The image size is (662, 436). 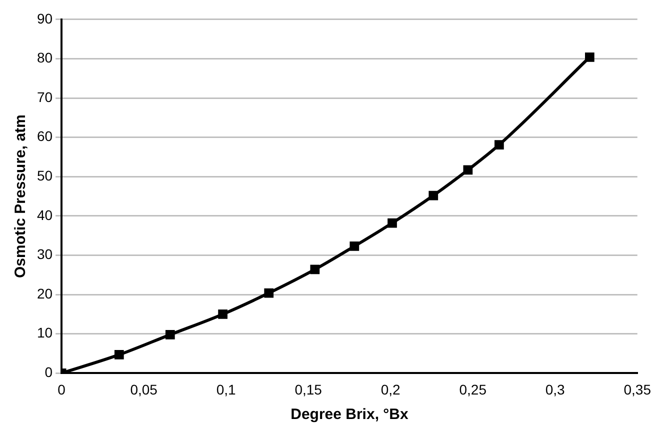 I want to click on y-tick-label: 70, so click(x=44, y=96).